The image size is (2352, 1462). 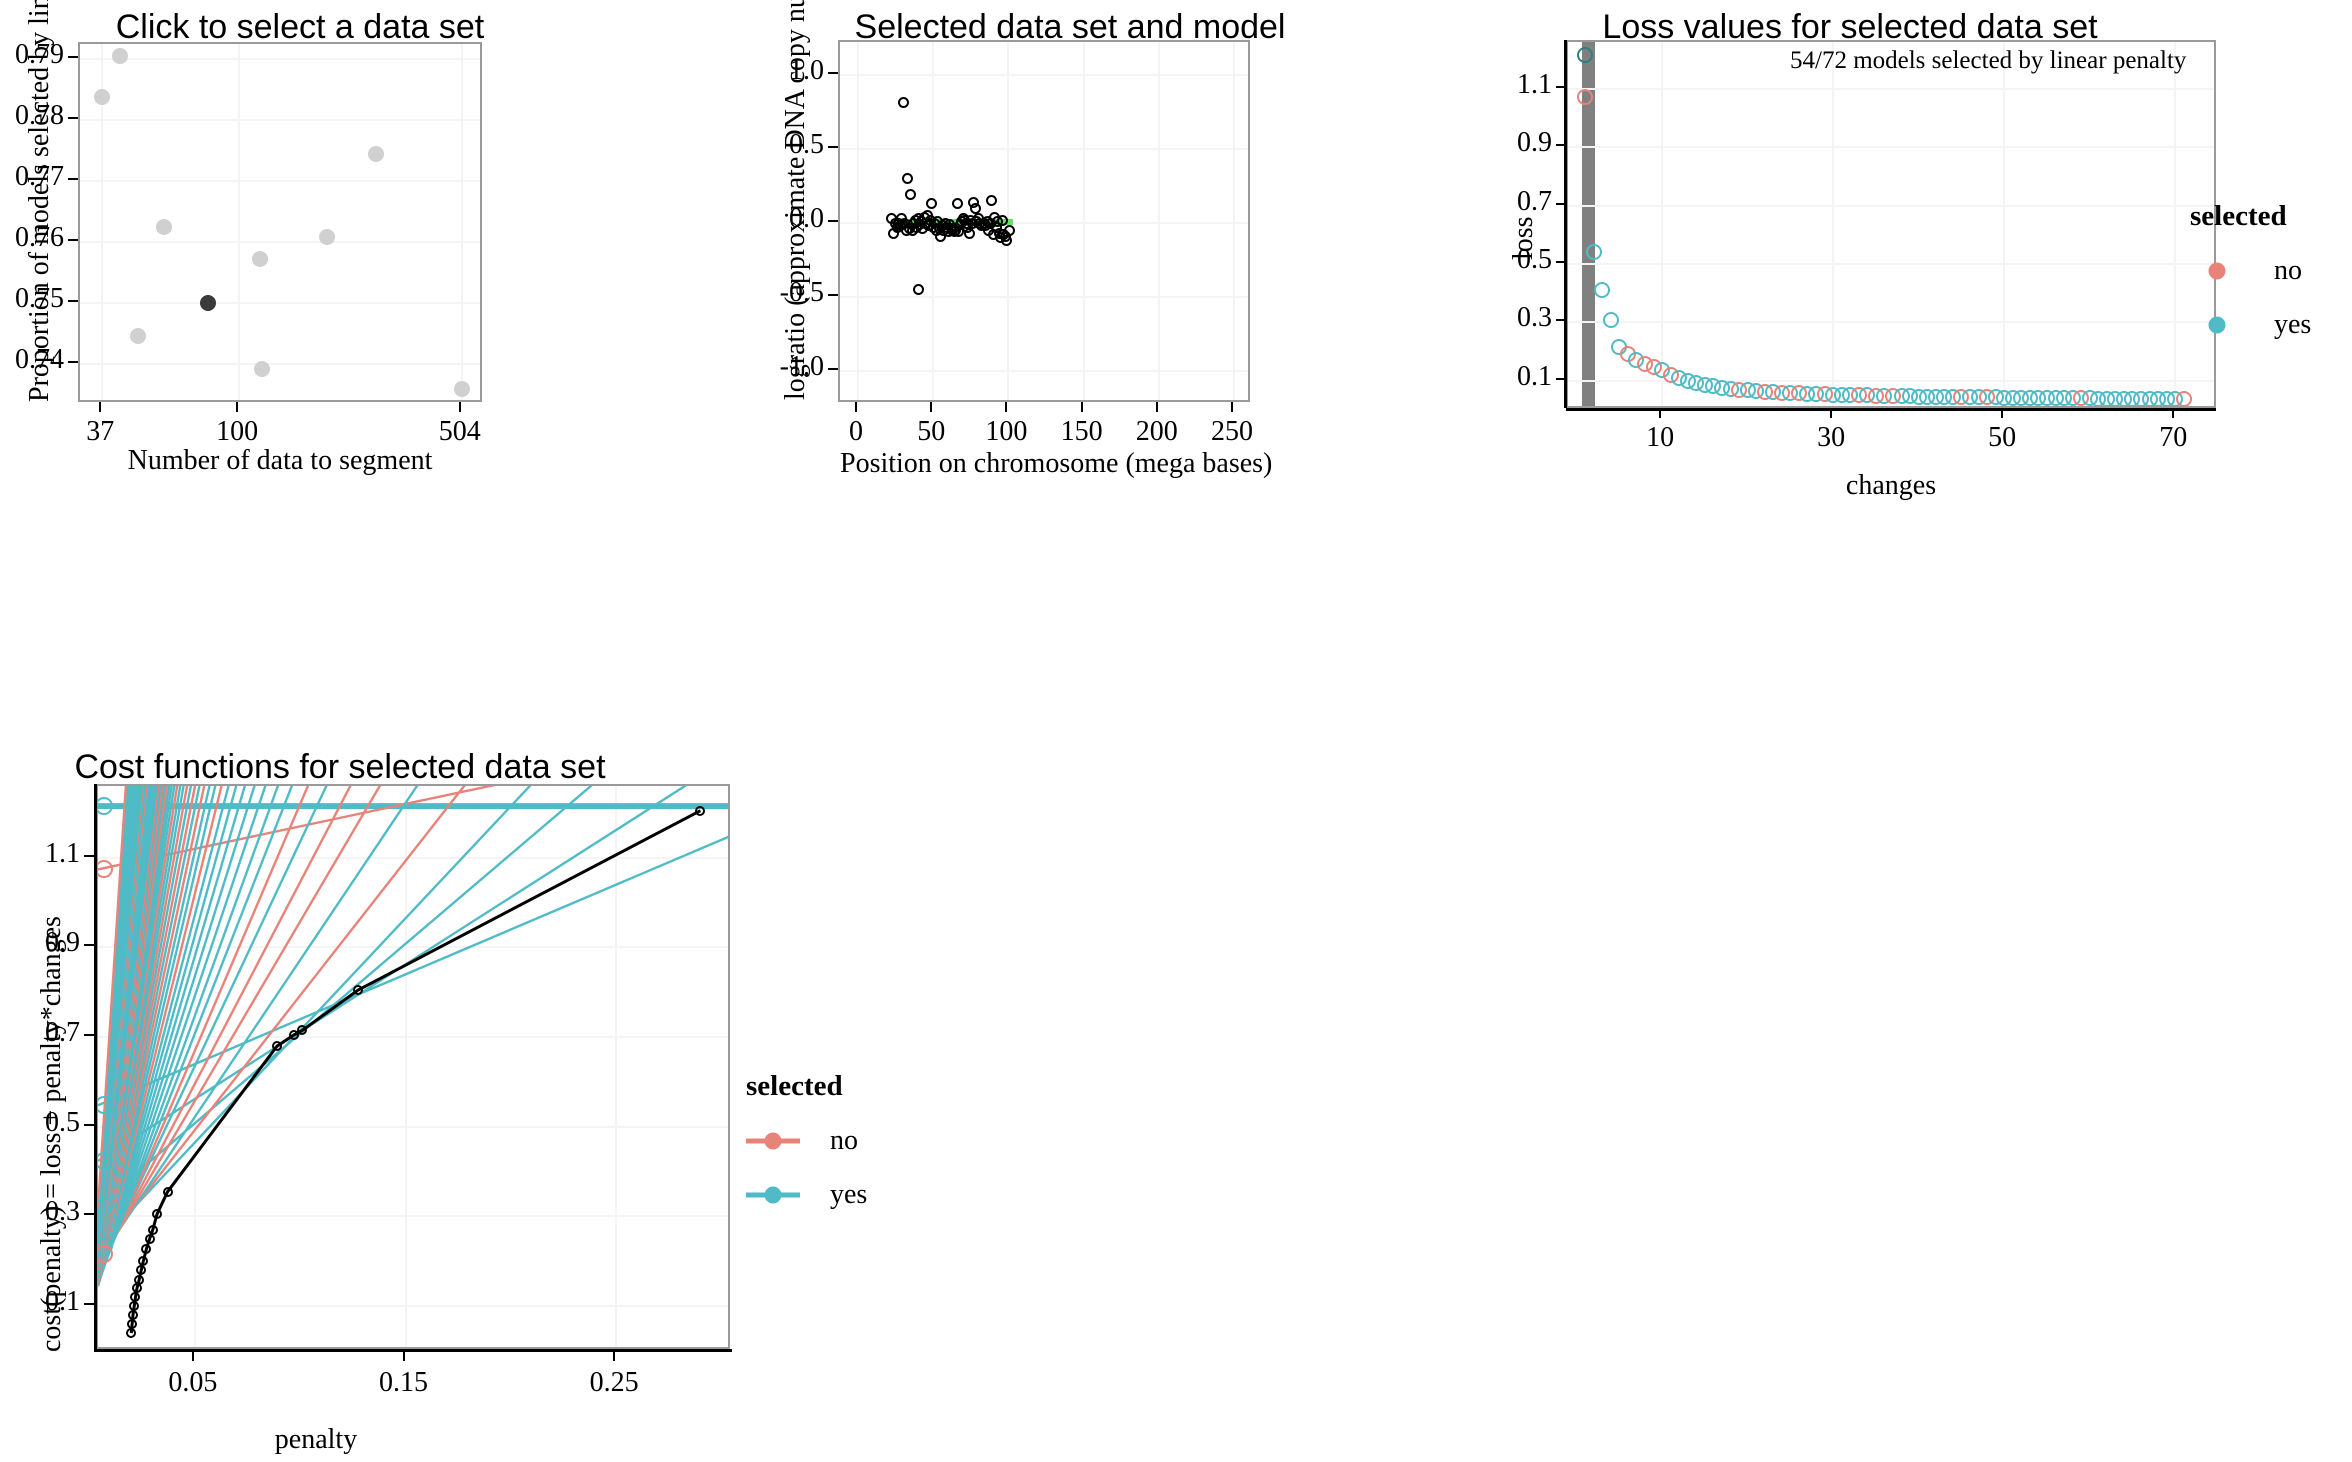 I want to click on x-tick-label: 50, so click(x=2002, y=437).